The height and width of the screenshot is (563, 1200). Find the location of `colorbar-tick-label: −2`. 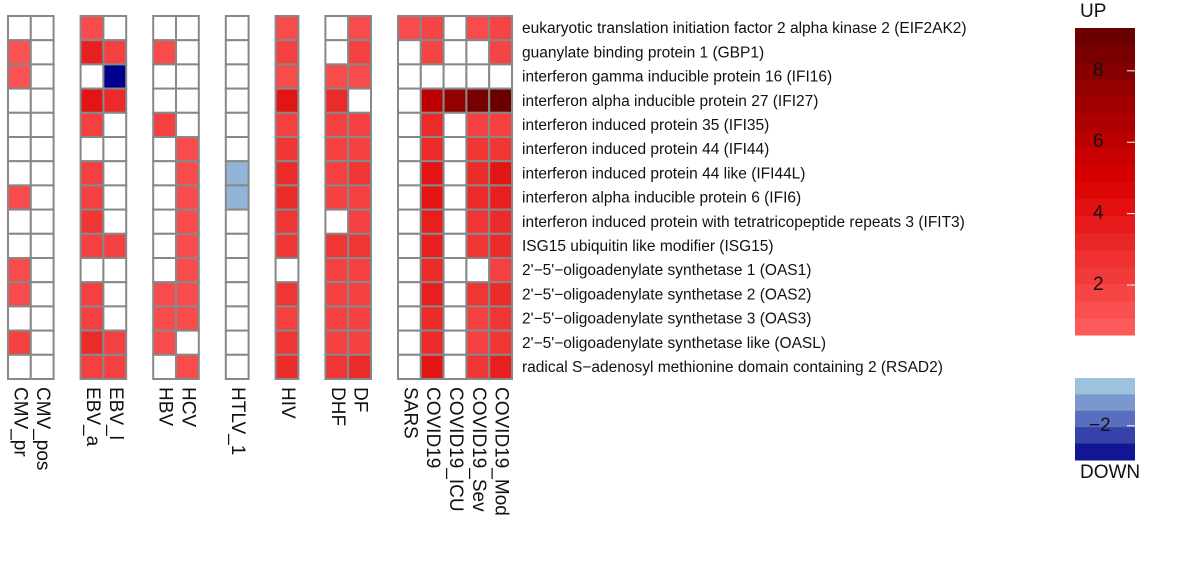

colorbar-tick-label: −2 is located at coordinates (1100, 425).